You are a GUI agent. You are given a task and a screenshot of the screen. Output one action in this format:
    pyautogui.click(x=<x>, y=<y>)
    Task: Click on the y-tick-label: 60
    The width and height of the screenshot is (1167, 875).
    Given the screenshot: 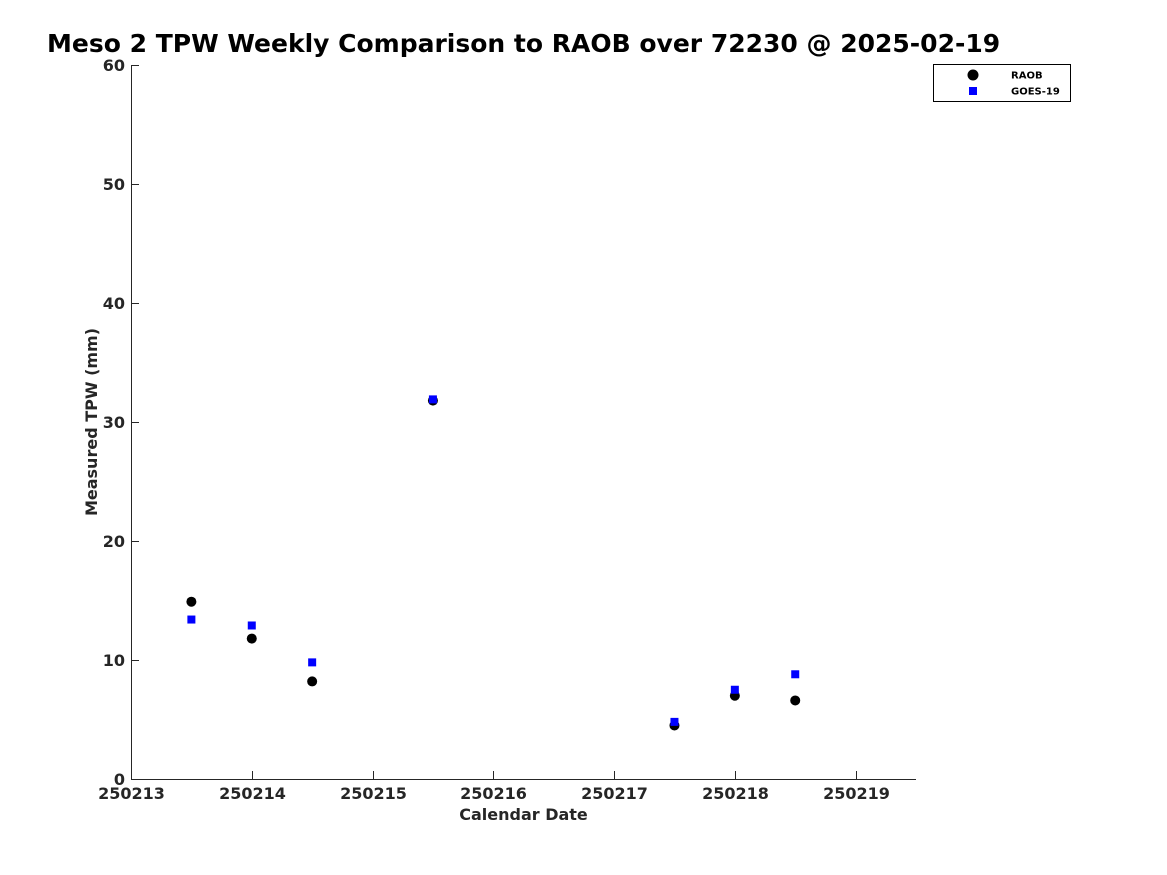 What is the action you would take?
    pyautogui.click(x=114, y=65)
    